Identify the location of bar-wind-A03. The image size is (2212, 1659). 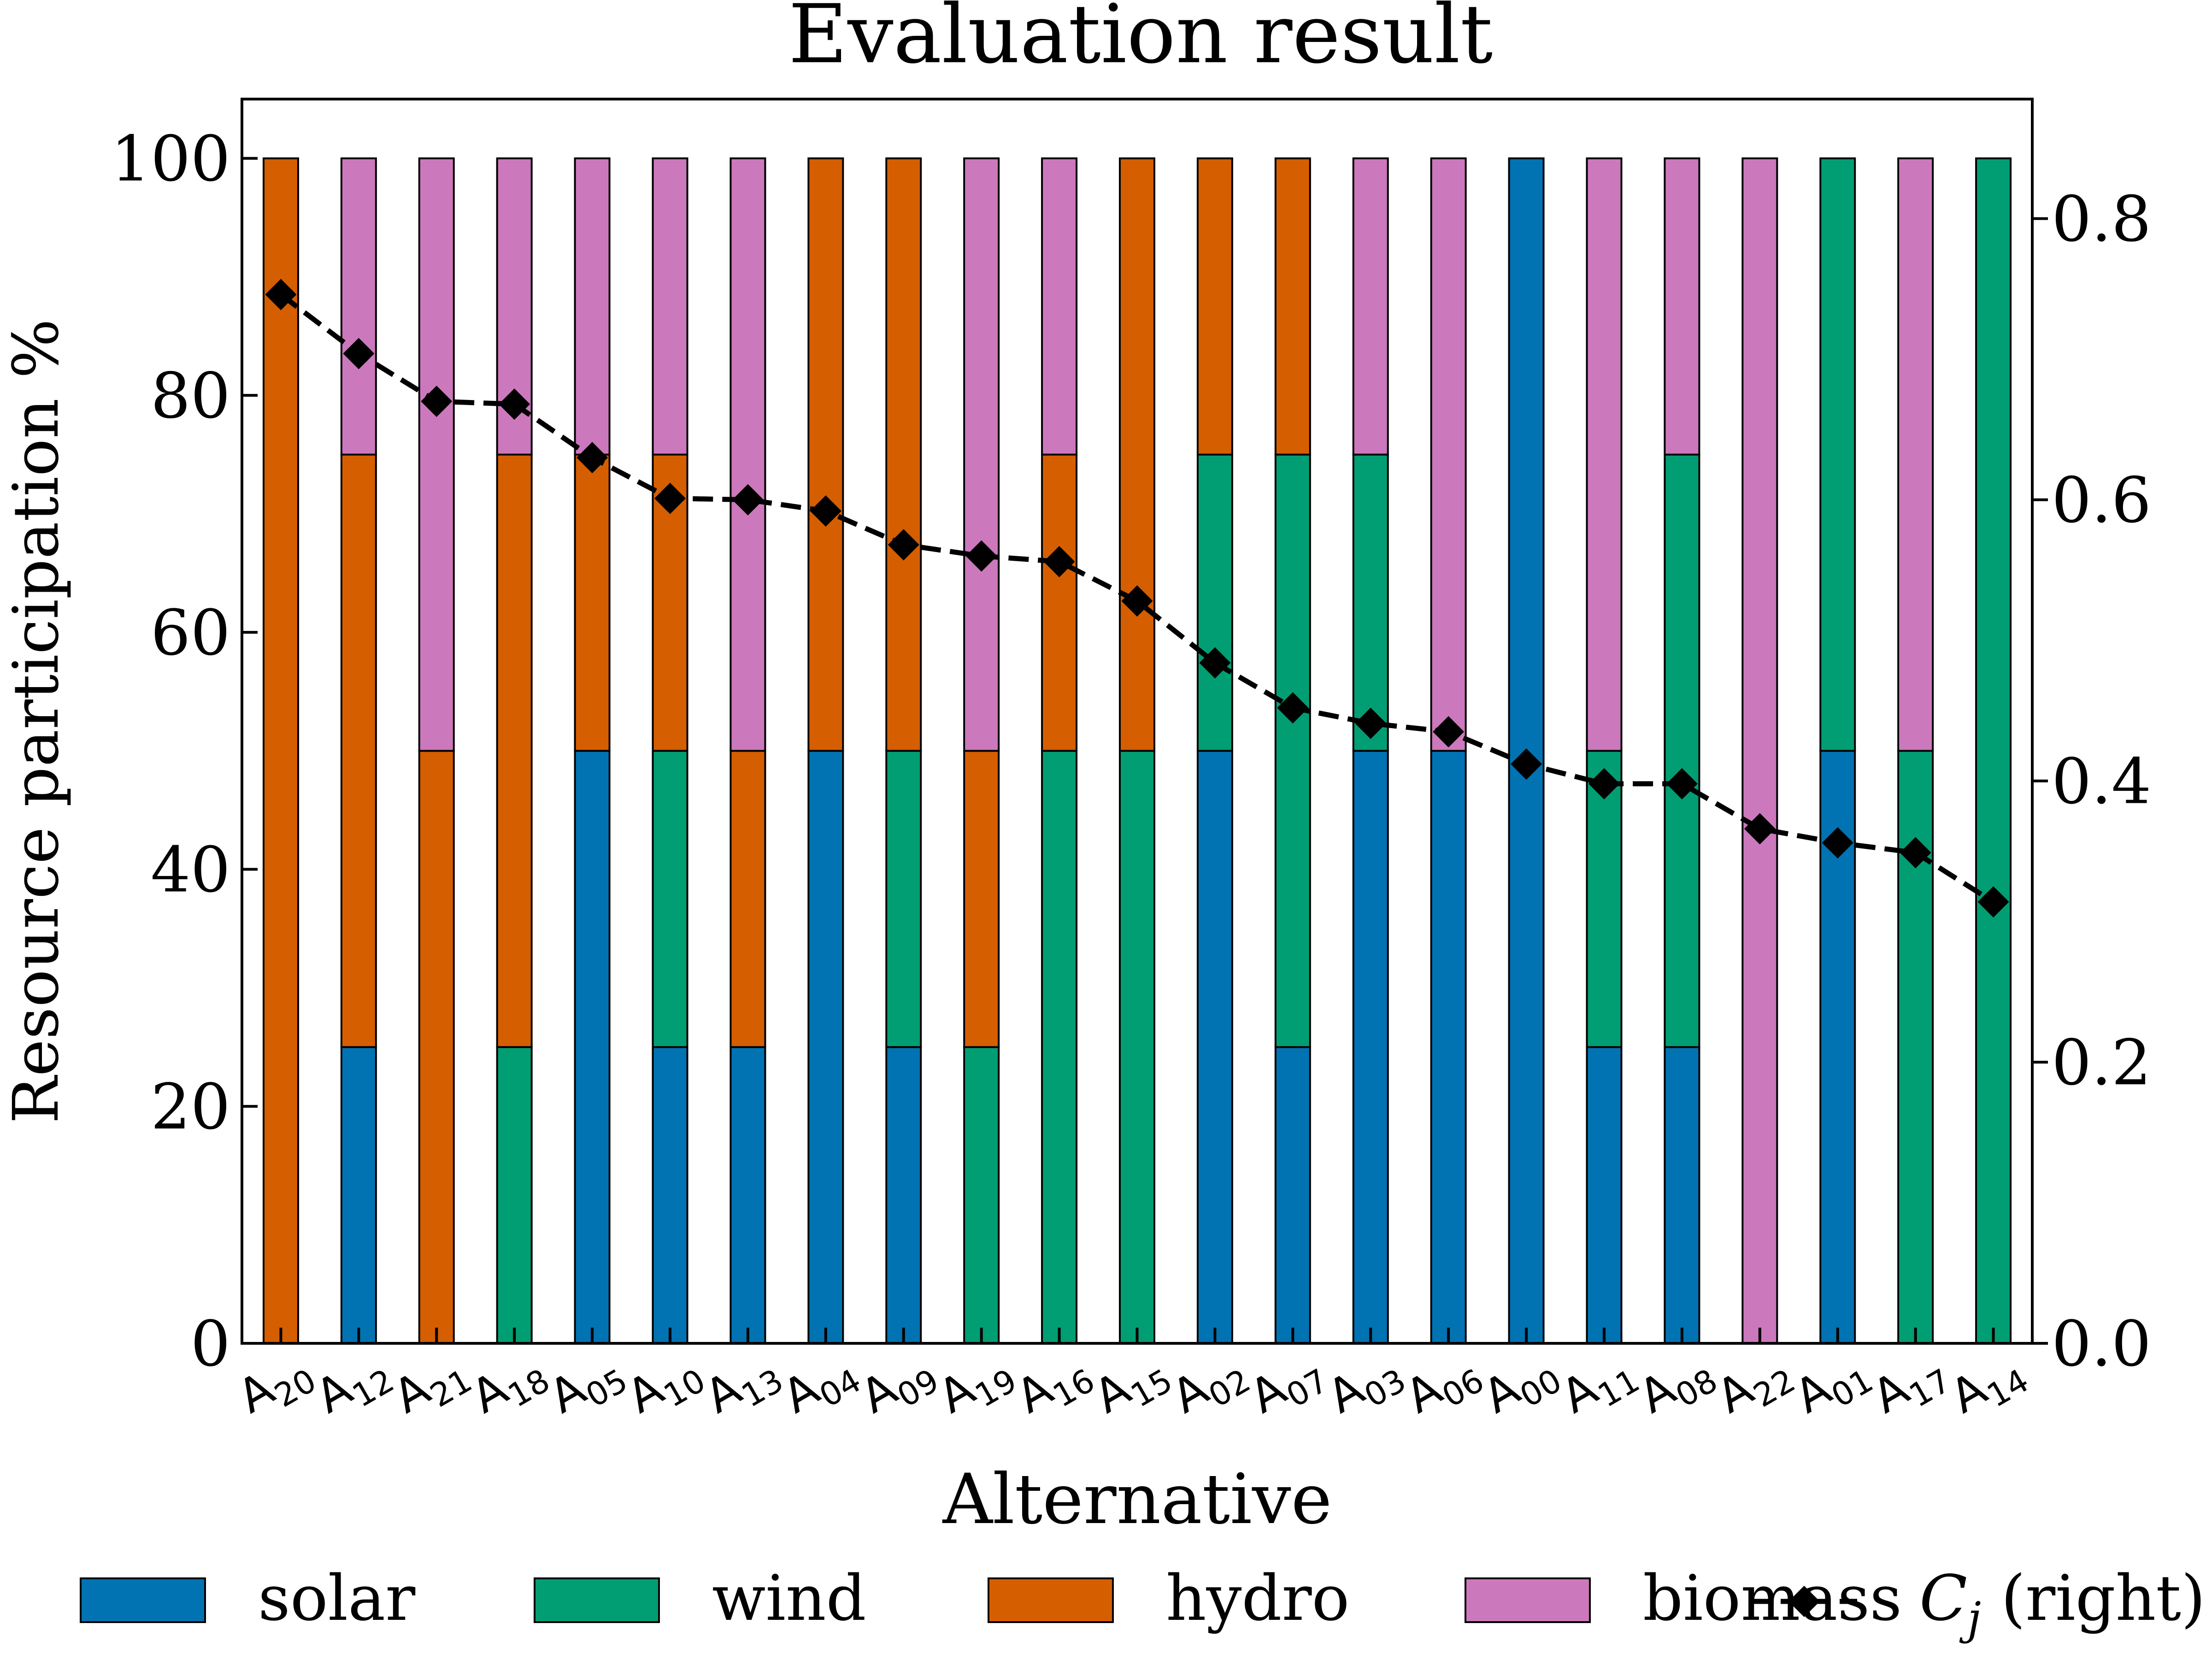
(1370, 602).